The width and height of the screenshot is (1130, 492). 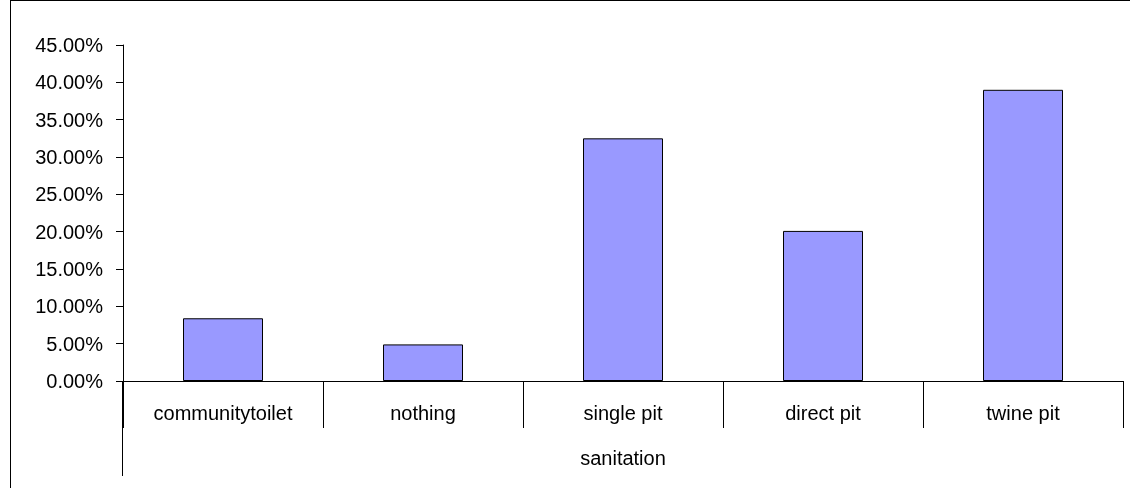 I want to click on y-tick-label: 0.00%, so click(x=75, y=381).